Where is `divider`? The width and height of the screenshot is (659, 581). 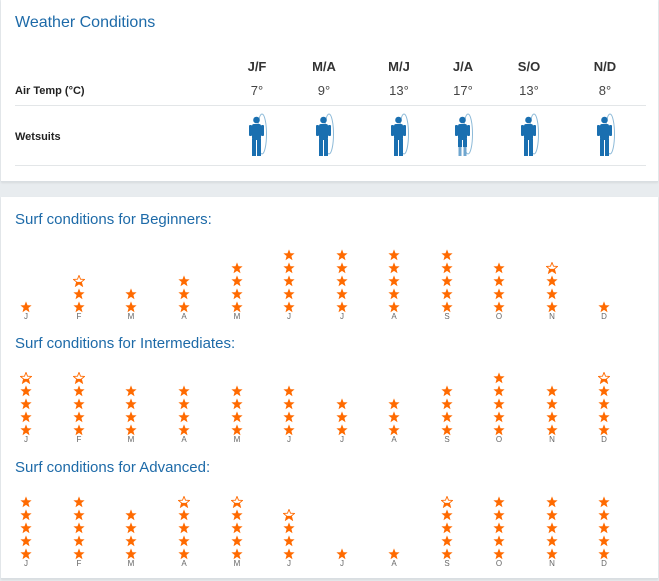 divider is located at coordinates (330, 165).